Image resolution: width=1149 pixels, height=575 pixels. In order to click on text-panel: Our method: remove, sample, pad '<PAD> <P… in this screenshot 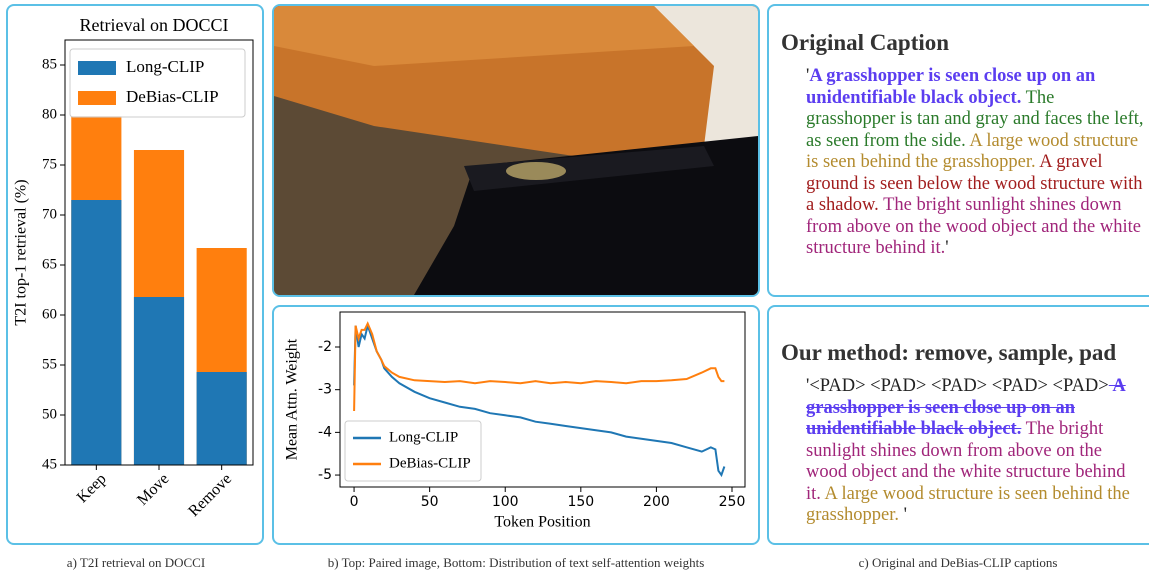, I will do `click(958, 425)`.